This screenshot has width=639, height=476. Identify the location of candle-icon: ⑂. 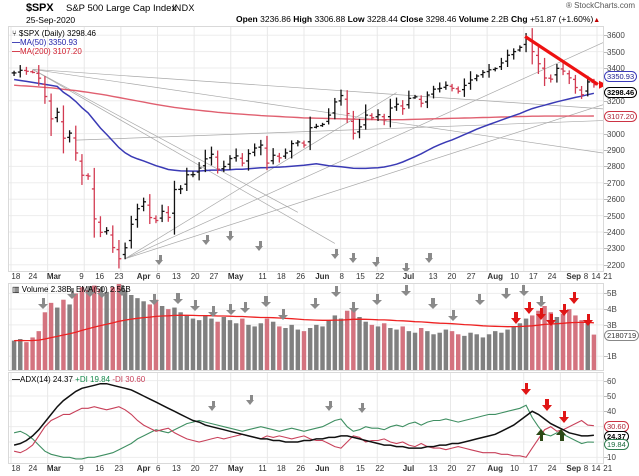
(14, 33).